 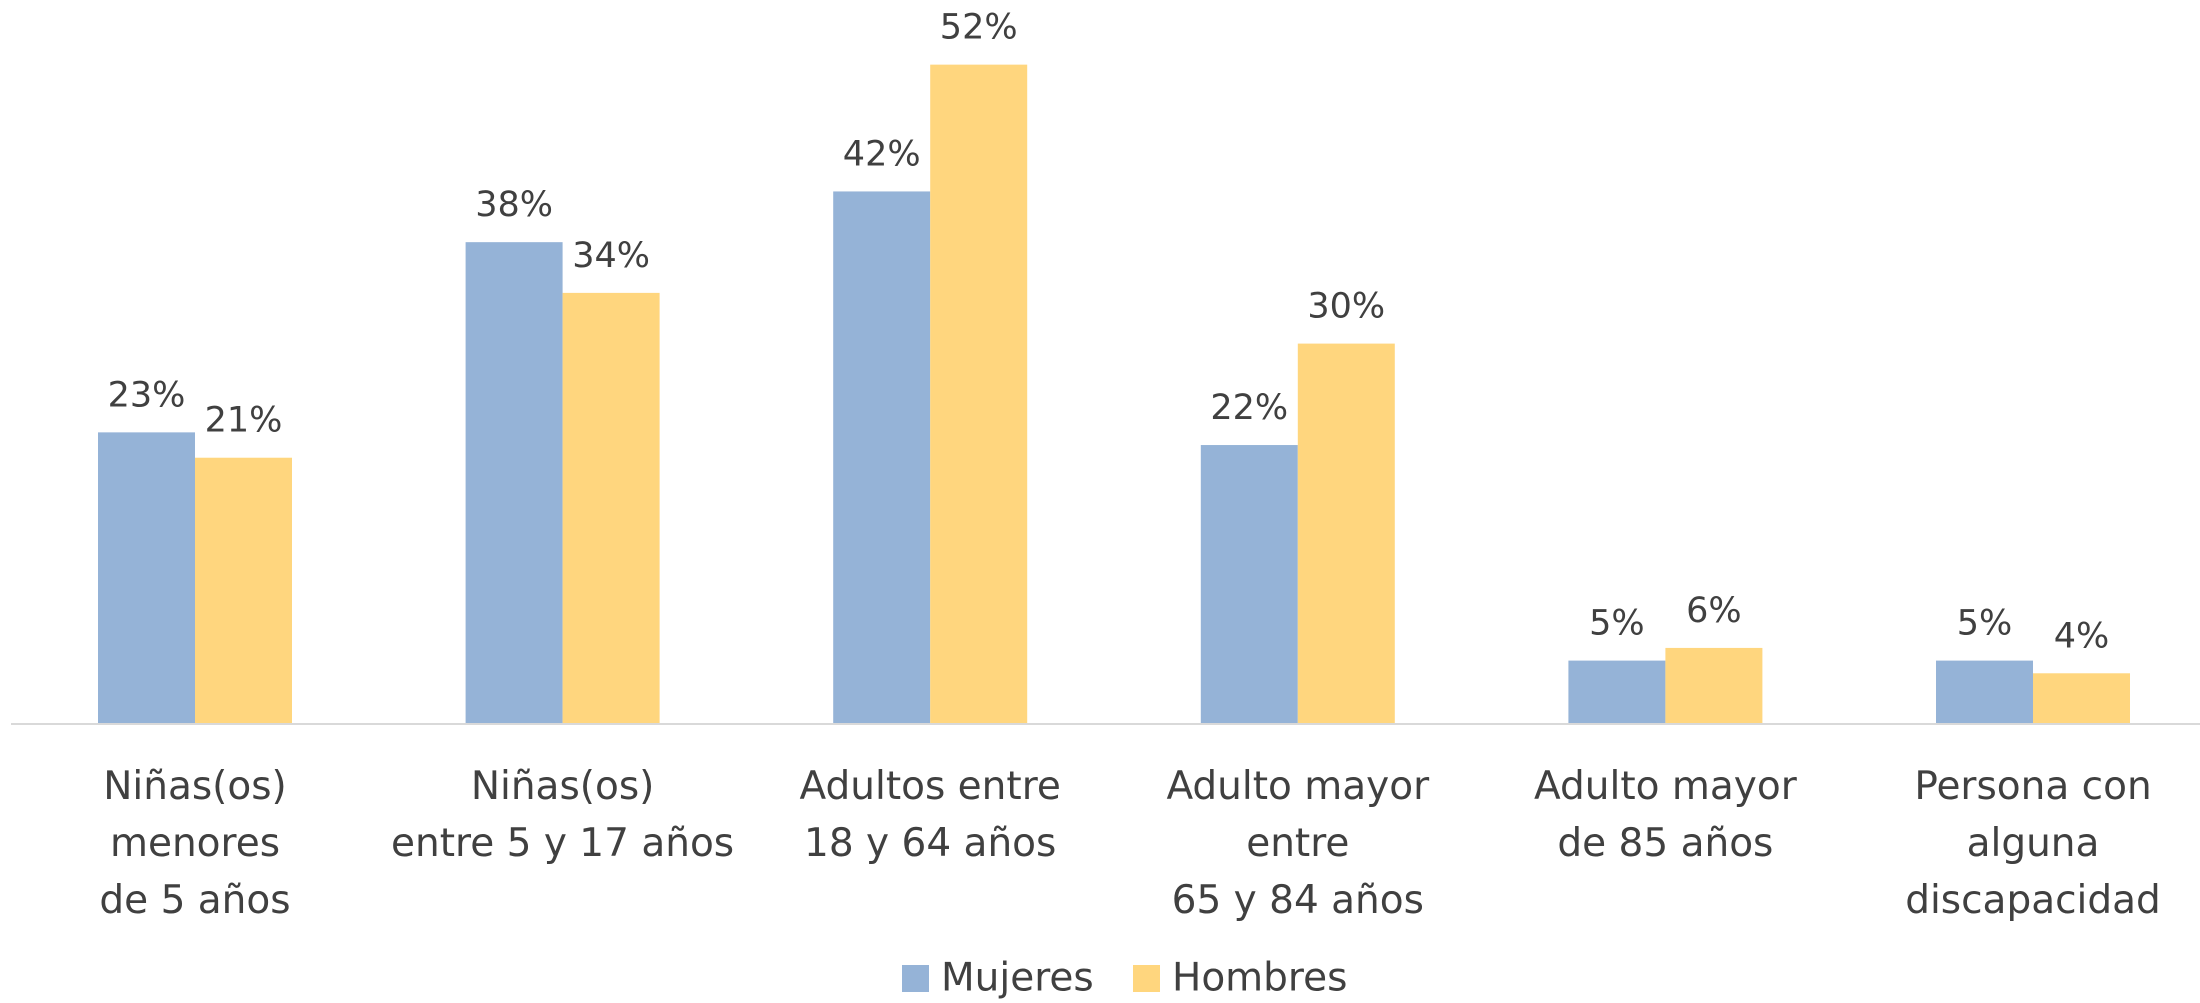 What do you see at coordinates (2032, 786) in the screenshot?
I see `label-line: Persona con` at bounding box center [2032, 786].